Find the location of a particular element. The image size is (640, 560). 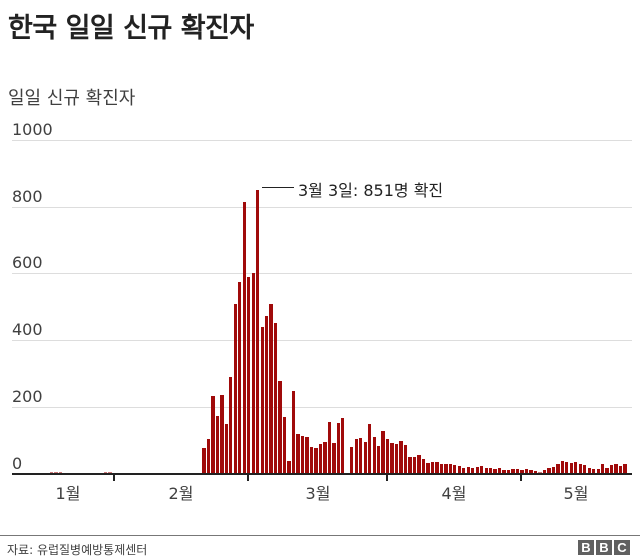

y-tick-label: 400 is located at coordinates (27, 329).